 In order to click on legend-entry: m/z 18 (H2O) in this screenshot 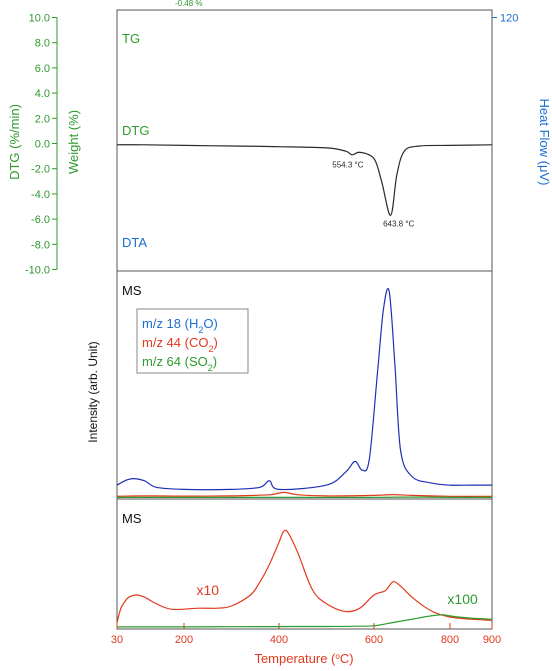, I will do `click(180, 325)`.